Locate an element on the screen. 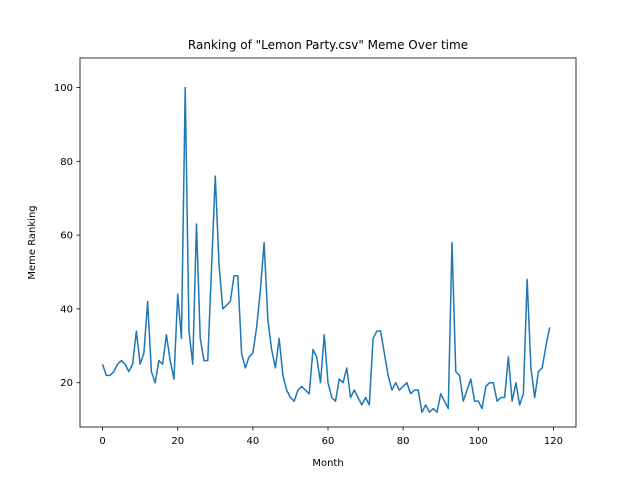 The image size is (640, 480). y-tick-label-40: 40 is located at coordinates (66, 309).